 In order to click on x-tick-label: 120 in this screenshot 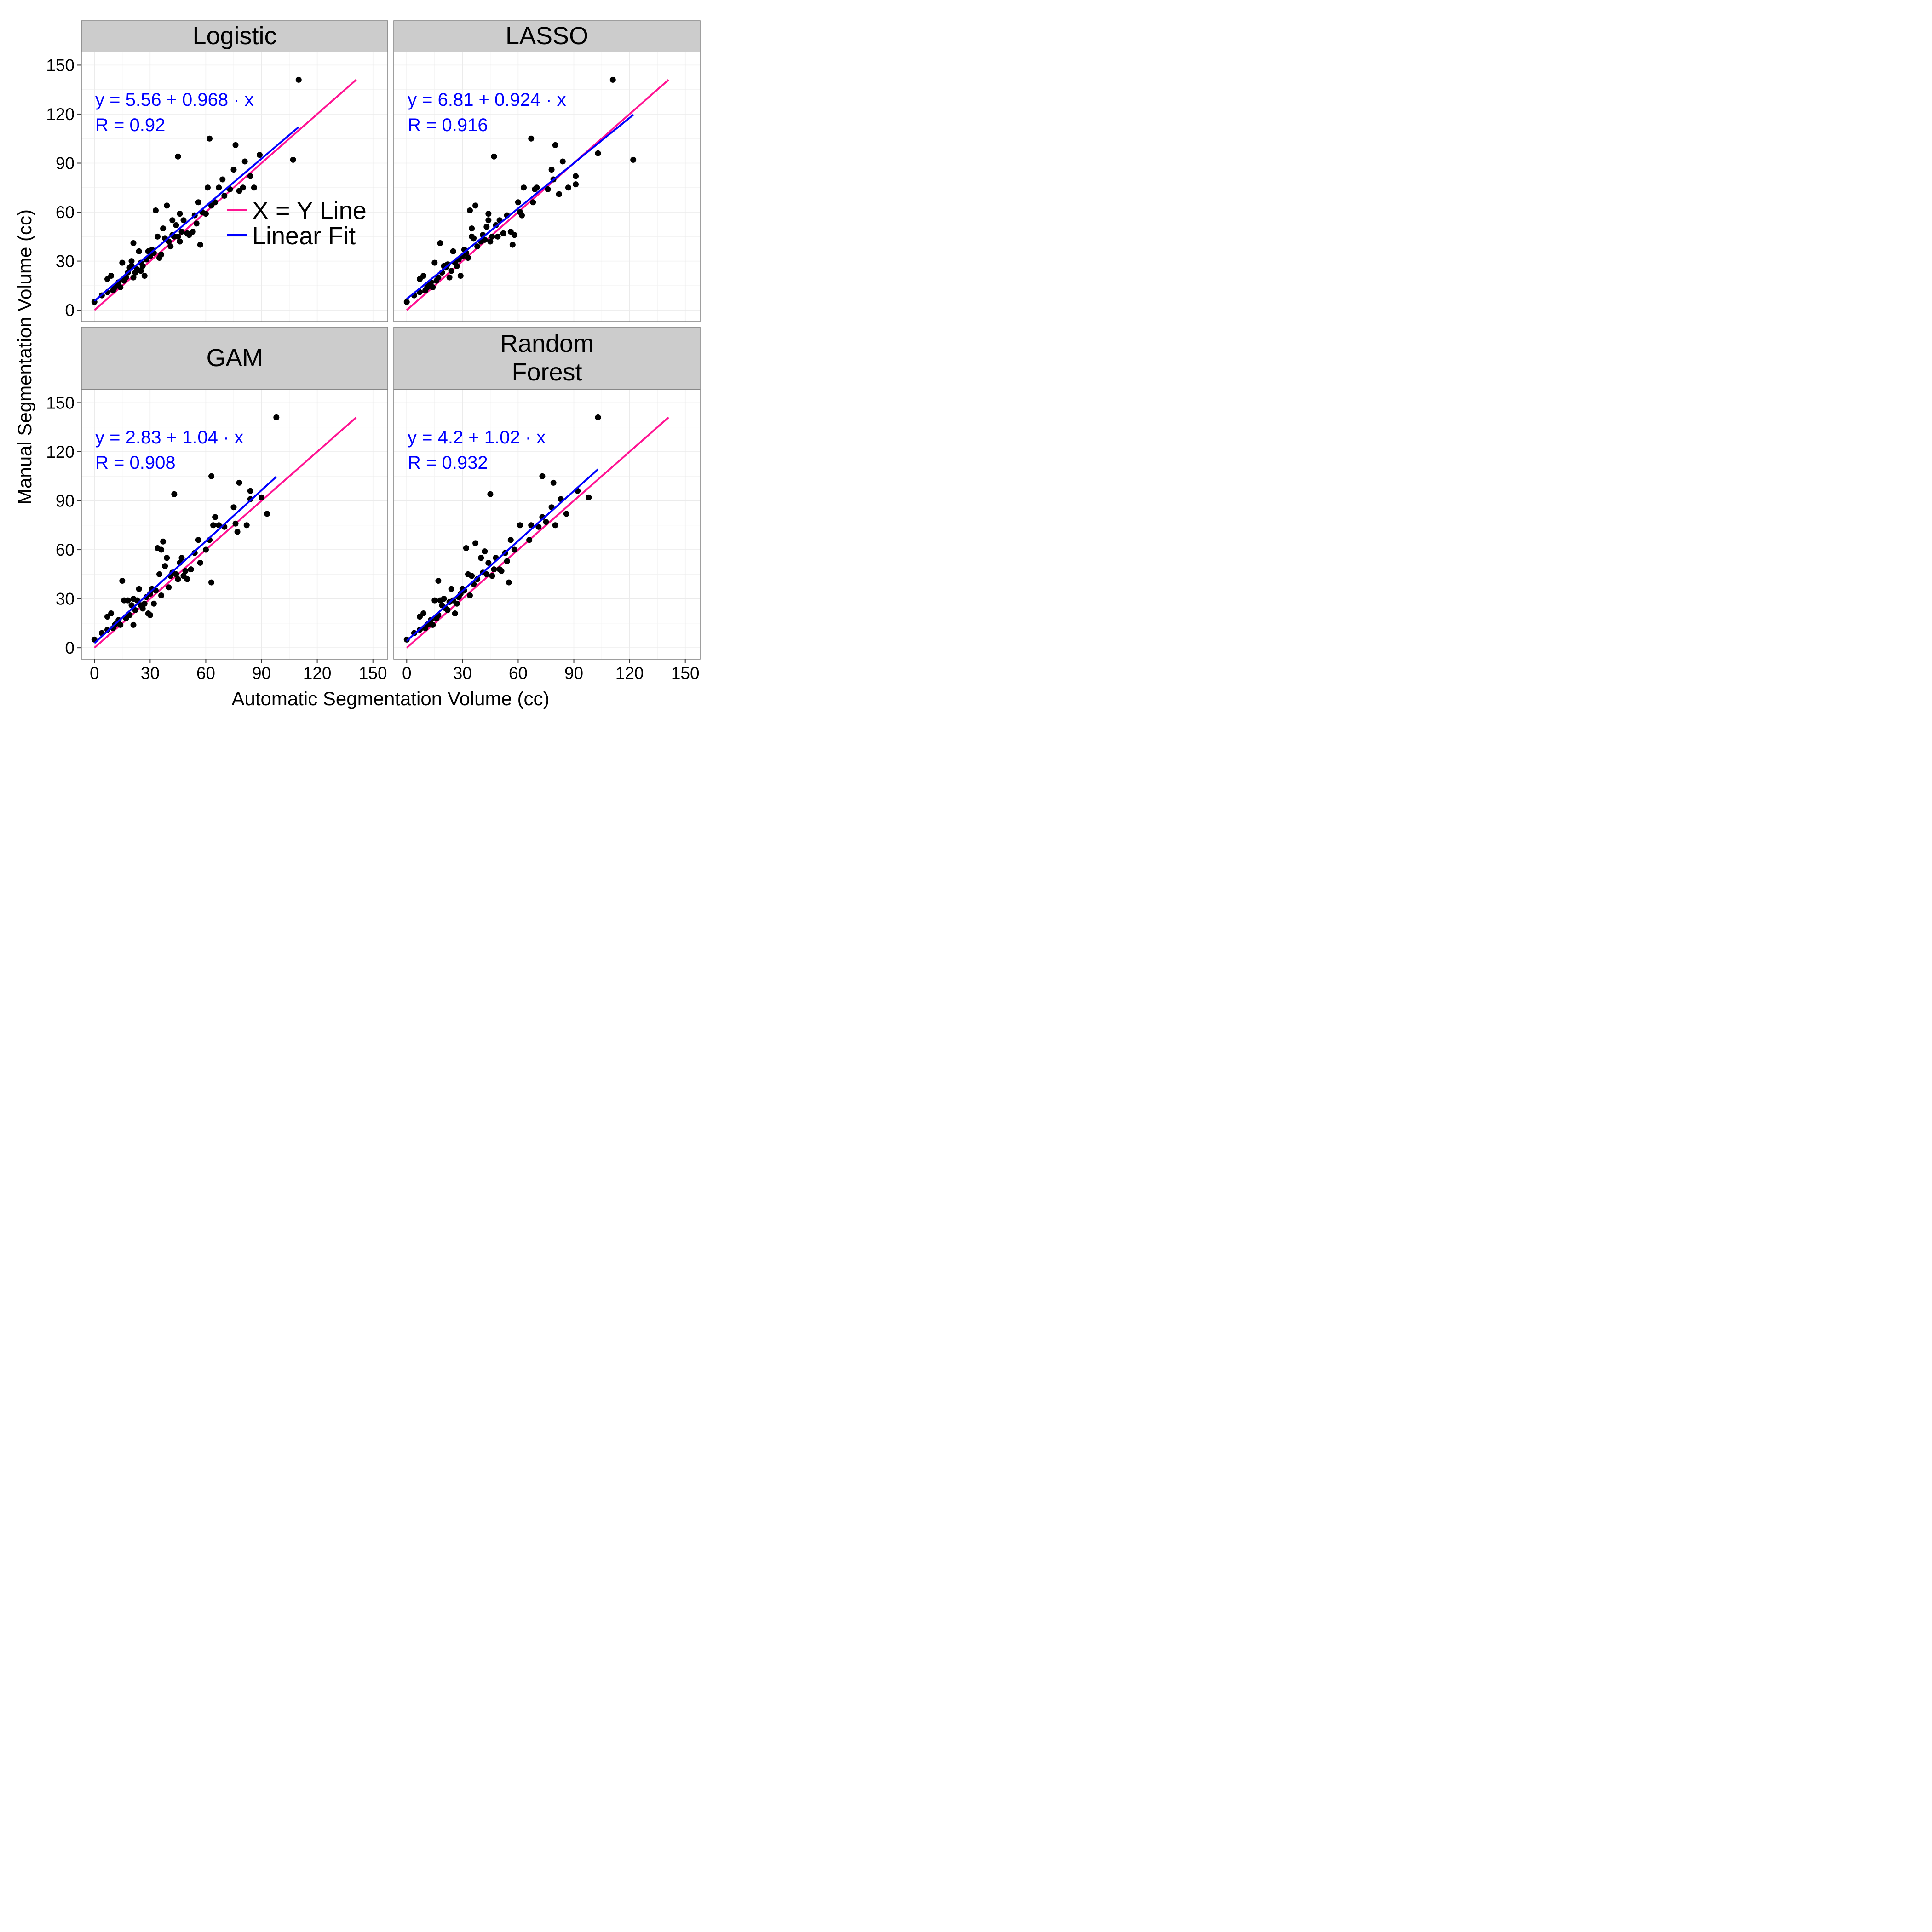, I will do `click(317, 673)`.